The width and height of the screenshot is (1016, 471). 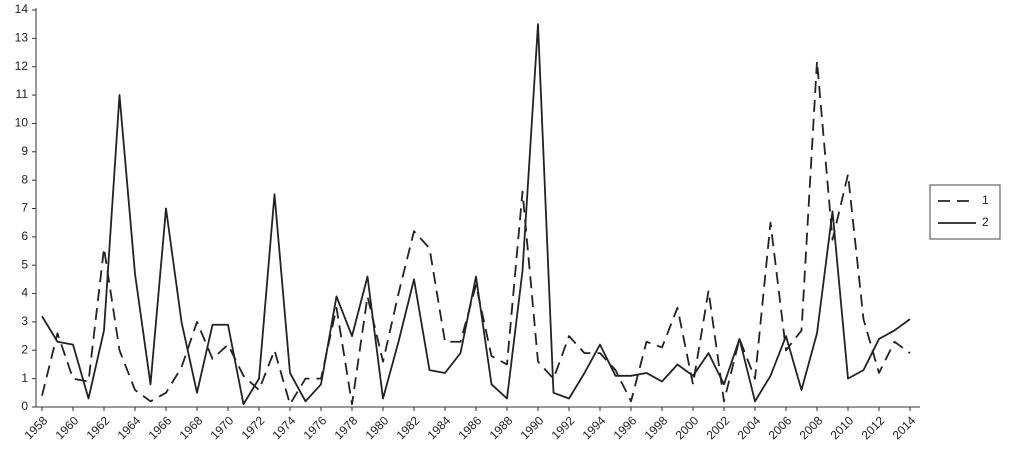 I want to click on x-tick-label: 2004, so click(x=749, y=427).